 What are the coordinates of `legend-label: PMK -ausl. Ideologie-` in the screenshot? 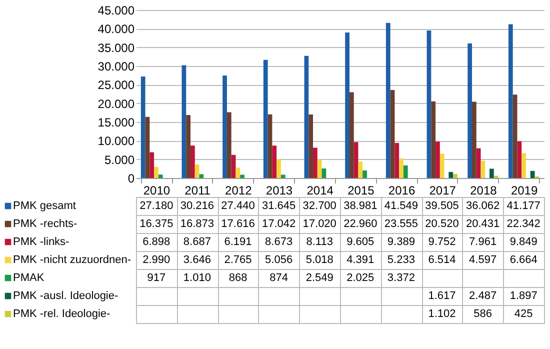 It's located at (65, 296).